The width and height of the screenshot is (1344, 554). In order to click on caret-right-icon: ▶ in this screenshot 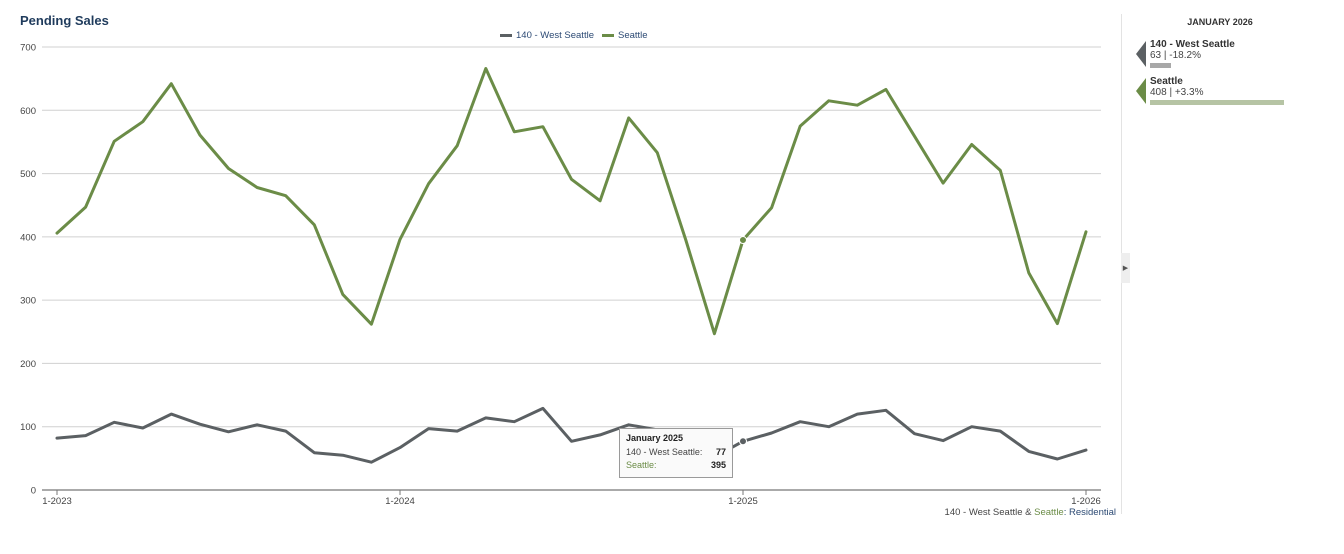, I will do `click(1125, 268)`.